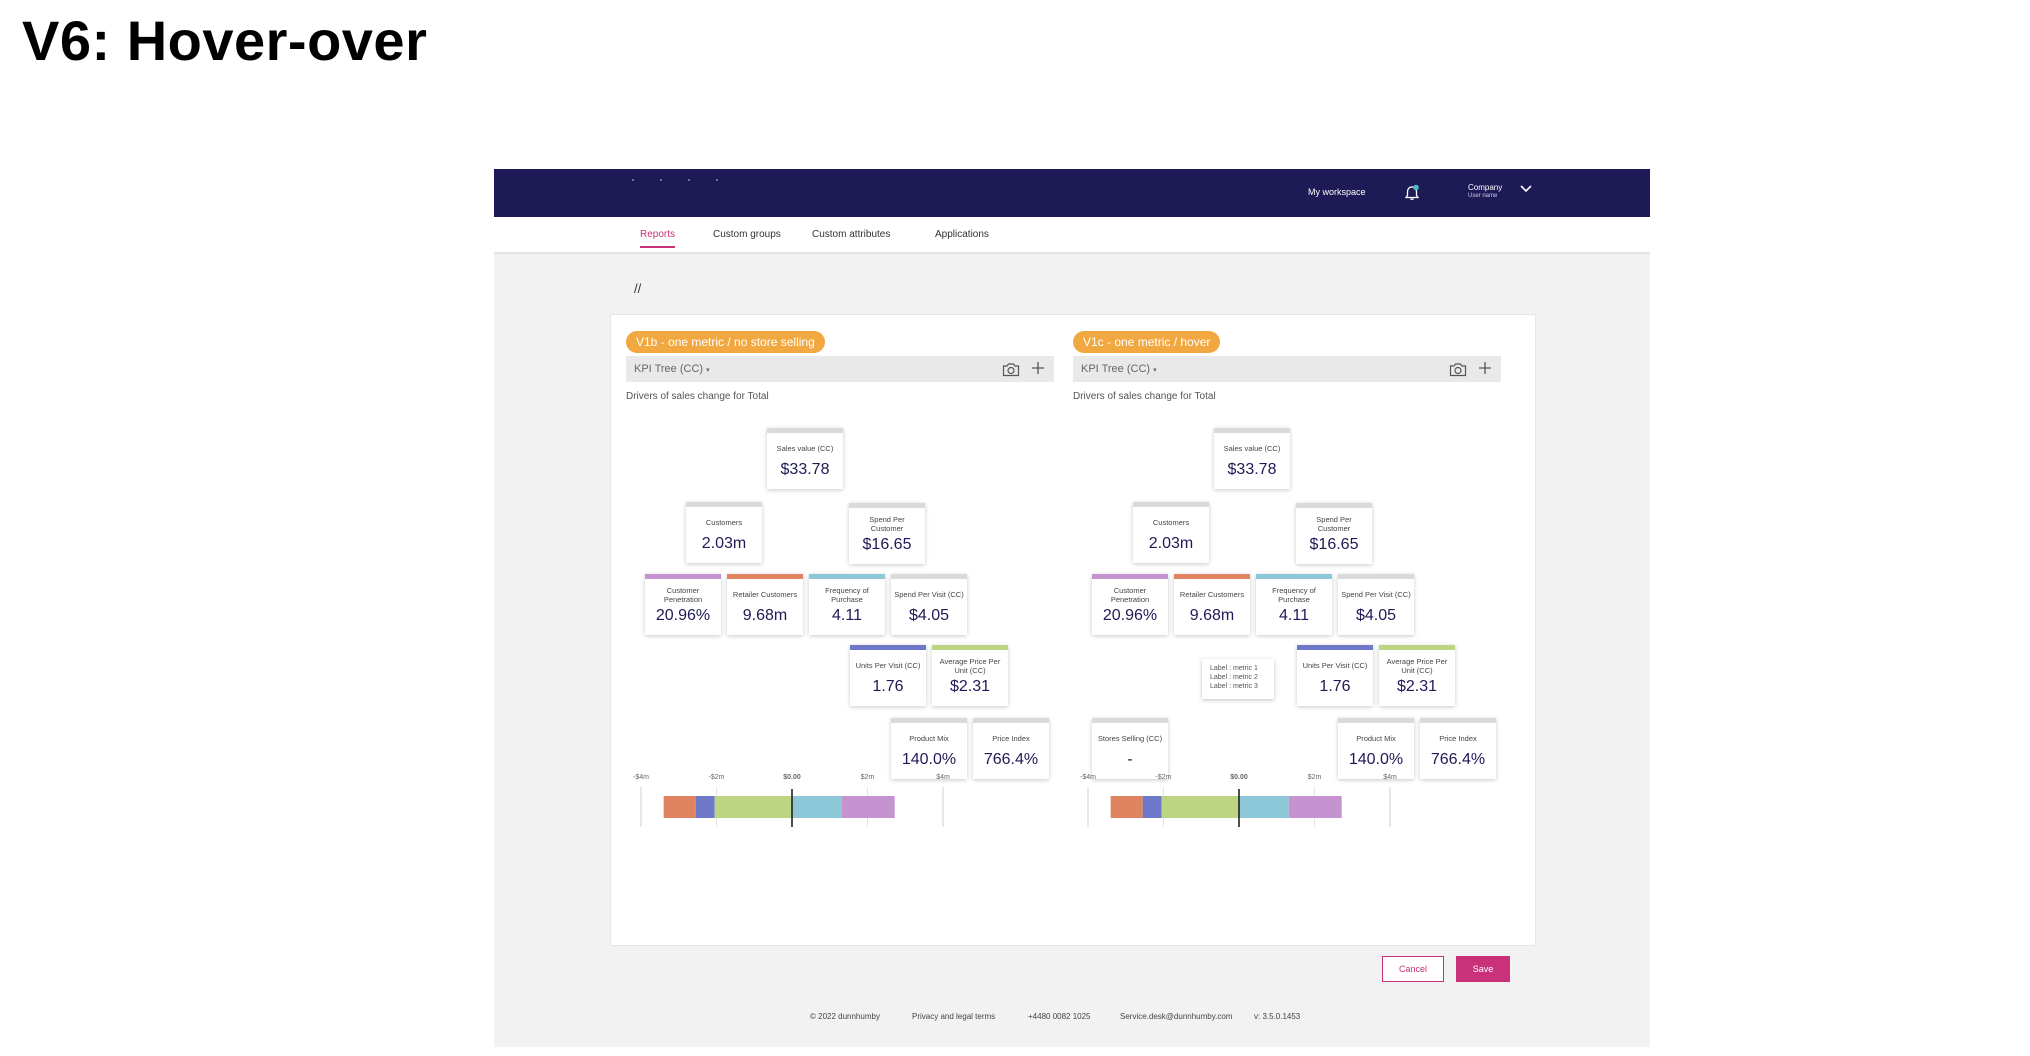 The width and height of the screenshot is (2030, 1056). I want to click on tooltip-line: Label : metric 2, so click(1234, 677).